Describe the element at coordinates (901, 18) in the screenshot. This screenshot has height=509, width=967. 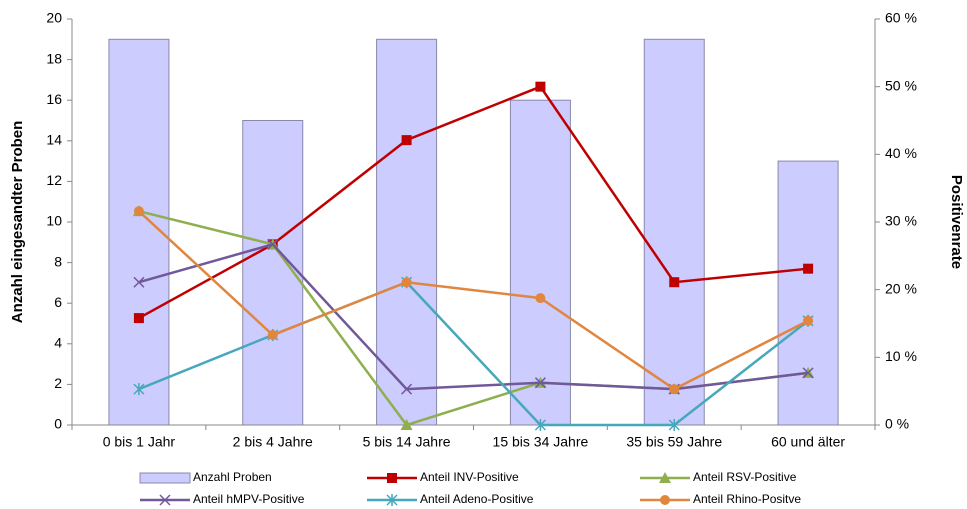
I see `y2-tick-label: 60 %` at that location.